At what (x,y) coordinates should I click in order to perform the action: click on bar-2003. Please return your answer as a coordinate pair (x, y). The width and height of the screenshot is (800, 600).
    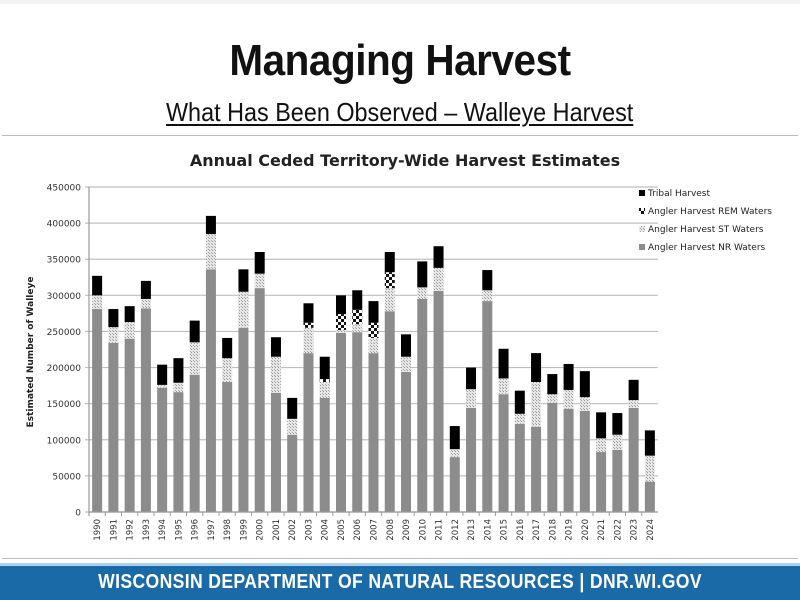
    Looking at the image, I should click on (308, 407).